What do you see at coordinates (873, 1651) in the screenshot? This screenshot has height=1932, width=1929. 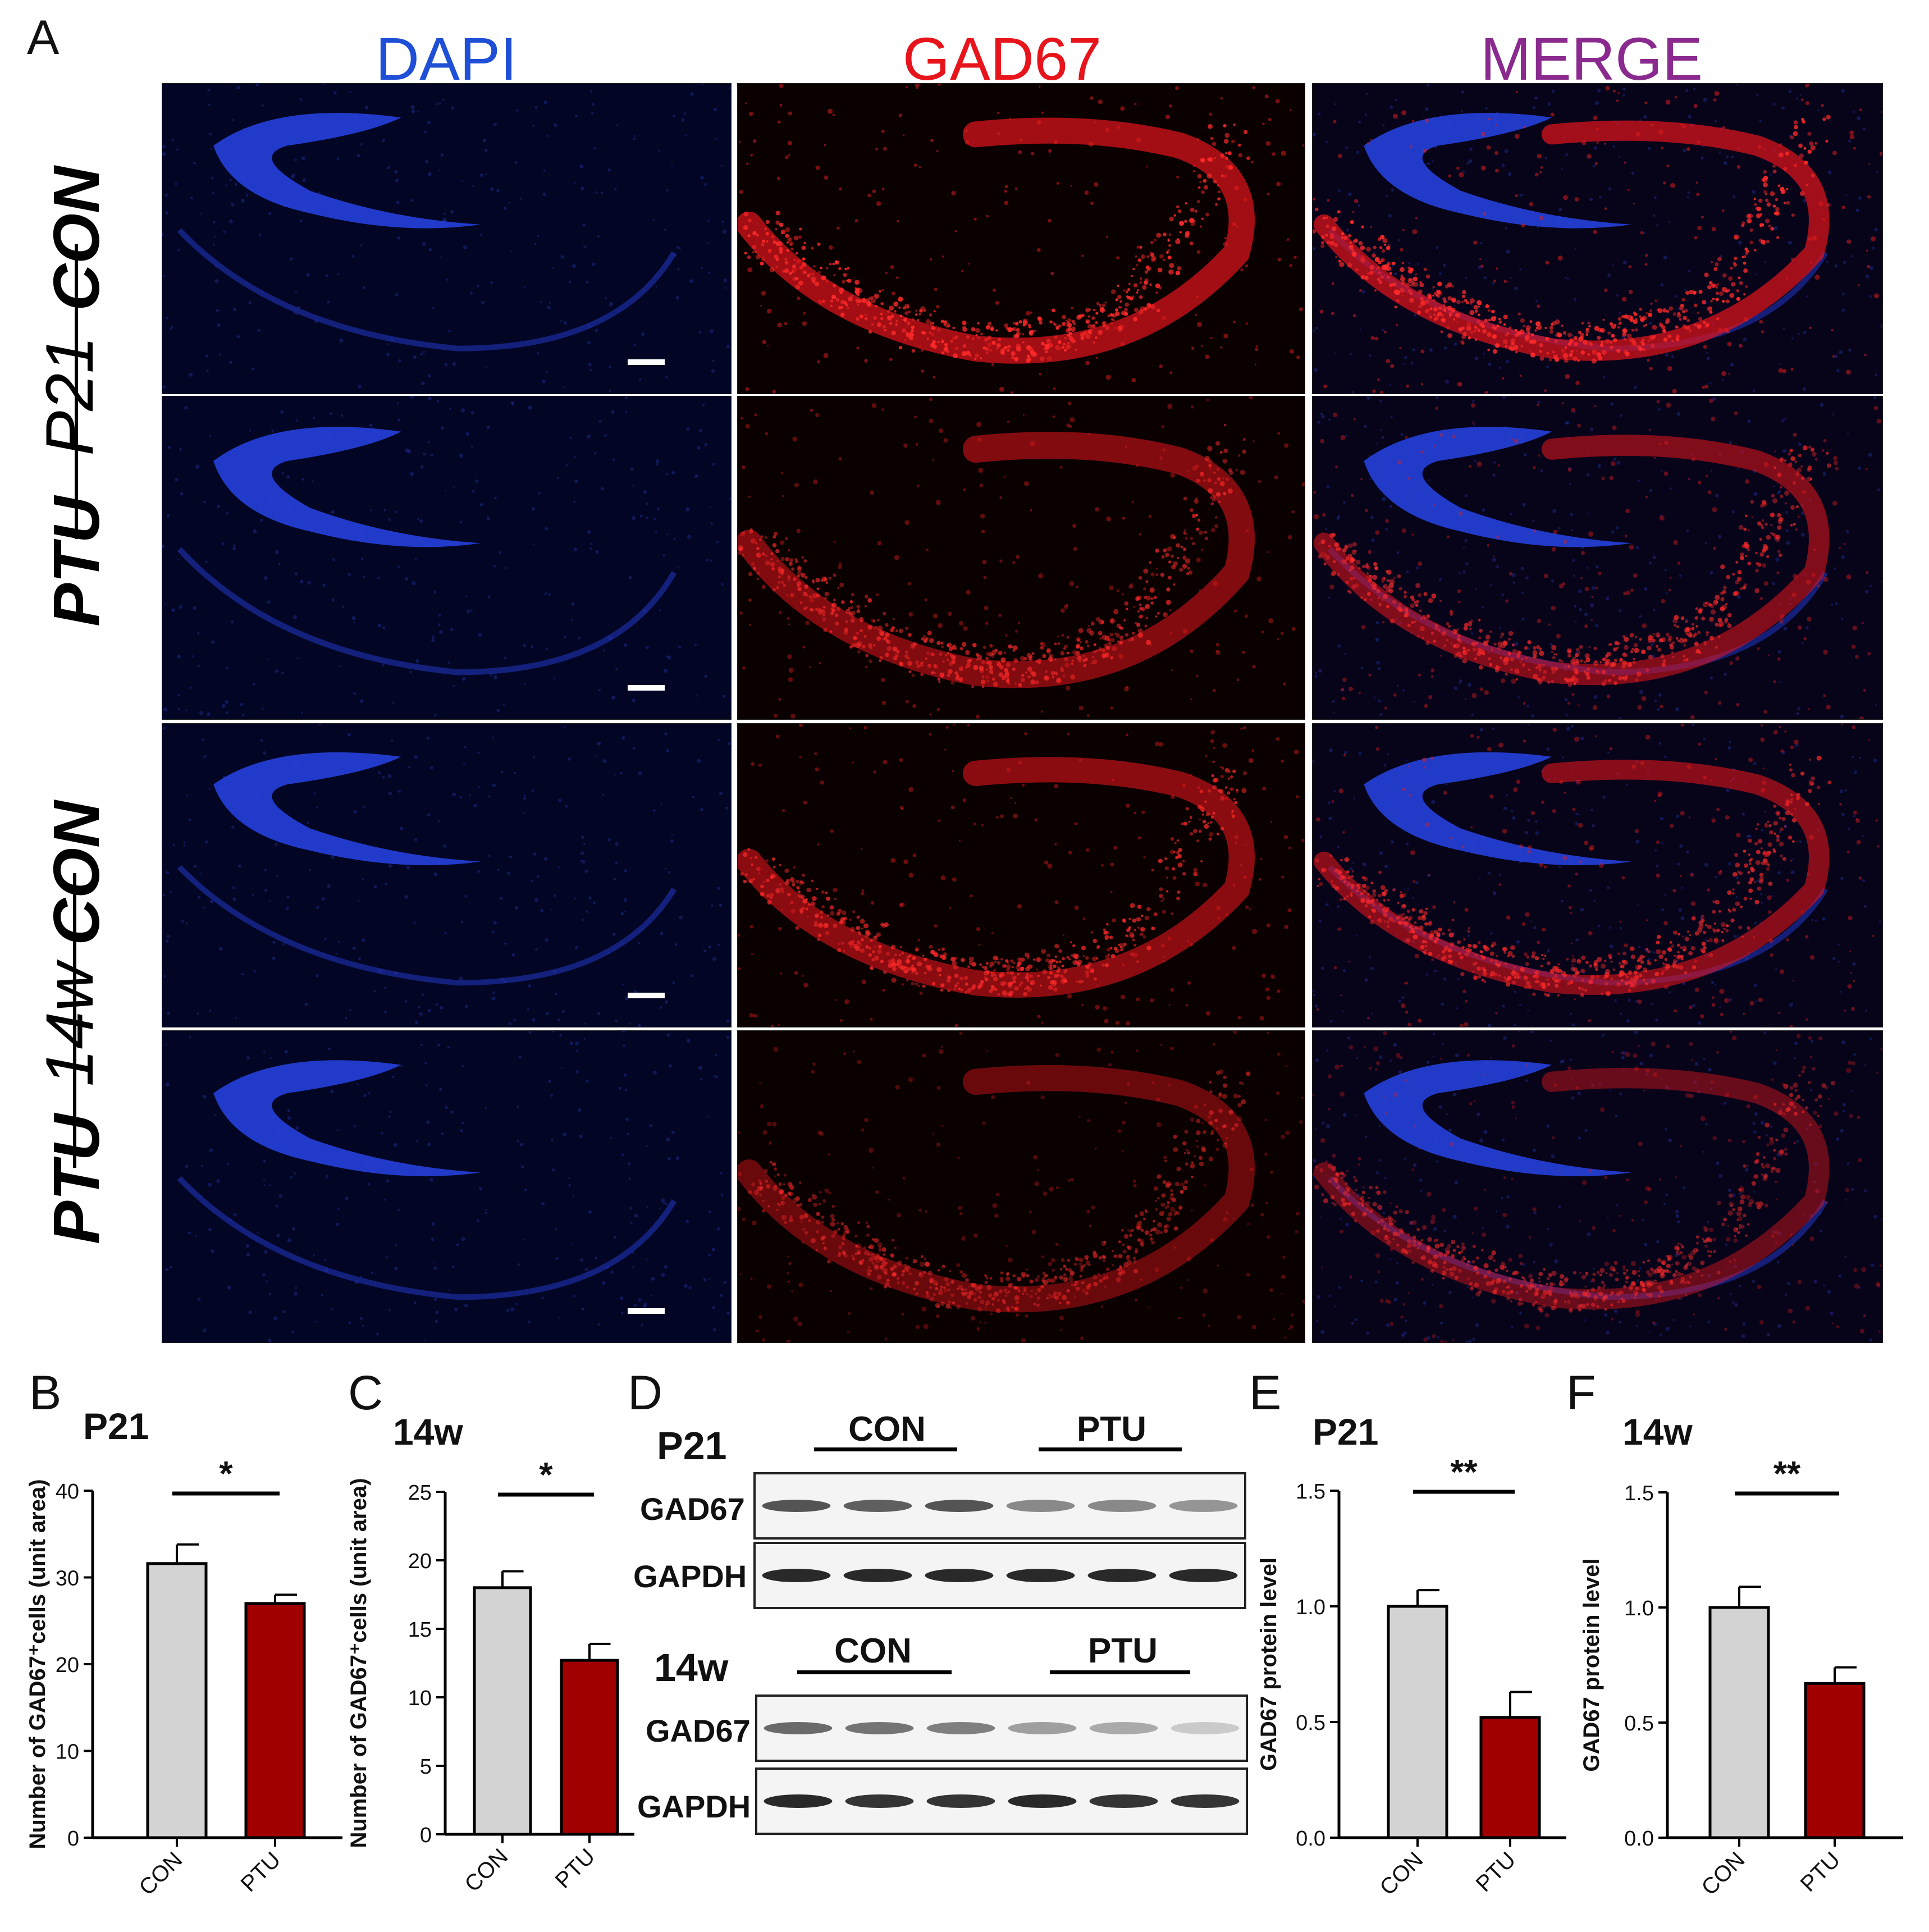 I see `blot-group-con-14w: CON` at bounding box center [873, 1651].